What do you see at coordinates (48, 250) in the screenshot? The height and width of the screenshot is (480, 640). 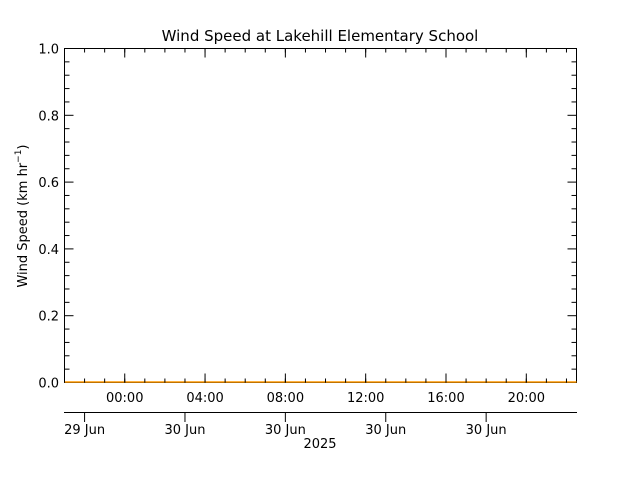 I see `y-tick-label: 0.4` at bounding box center [48, 250].